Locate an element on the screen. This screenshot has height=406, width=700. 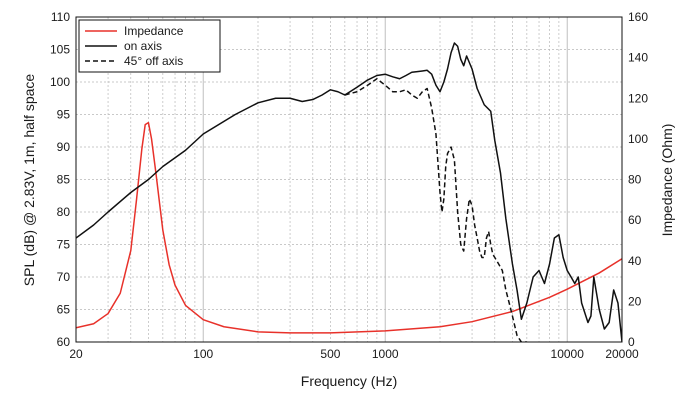
y-right-tick-label: 120 is located at coordinates (638, 98).